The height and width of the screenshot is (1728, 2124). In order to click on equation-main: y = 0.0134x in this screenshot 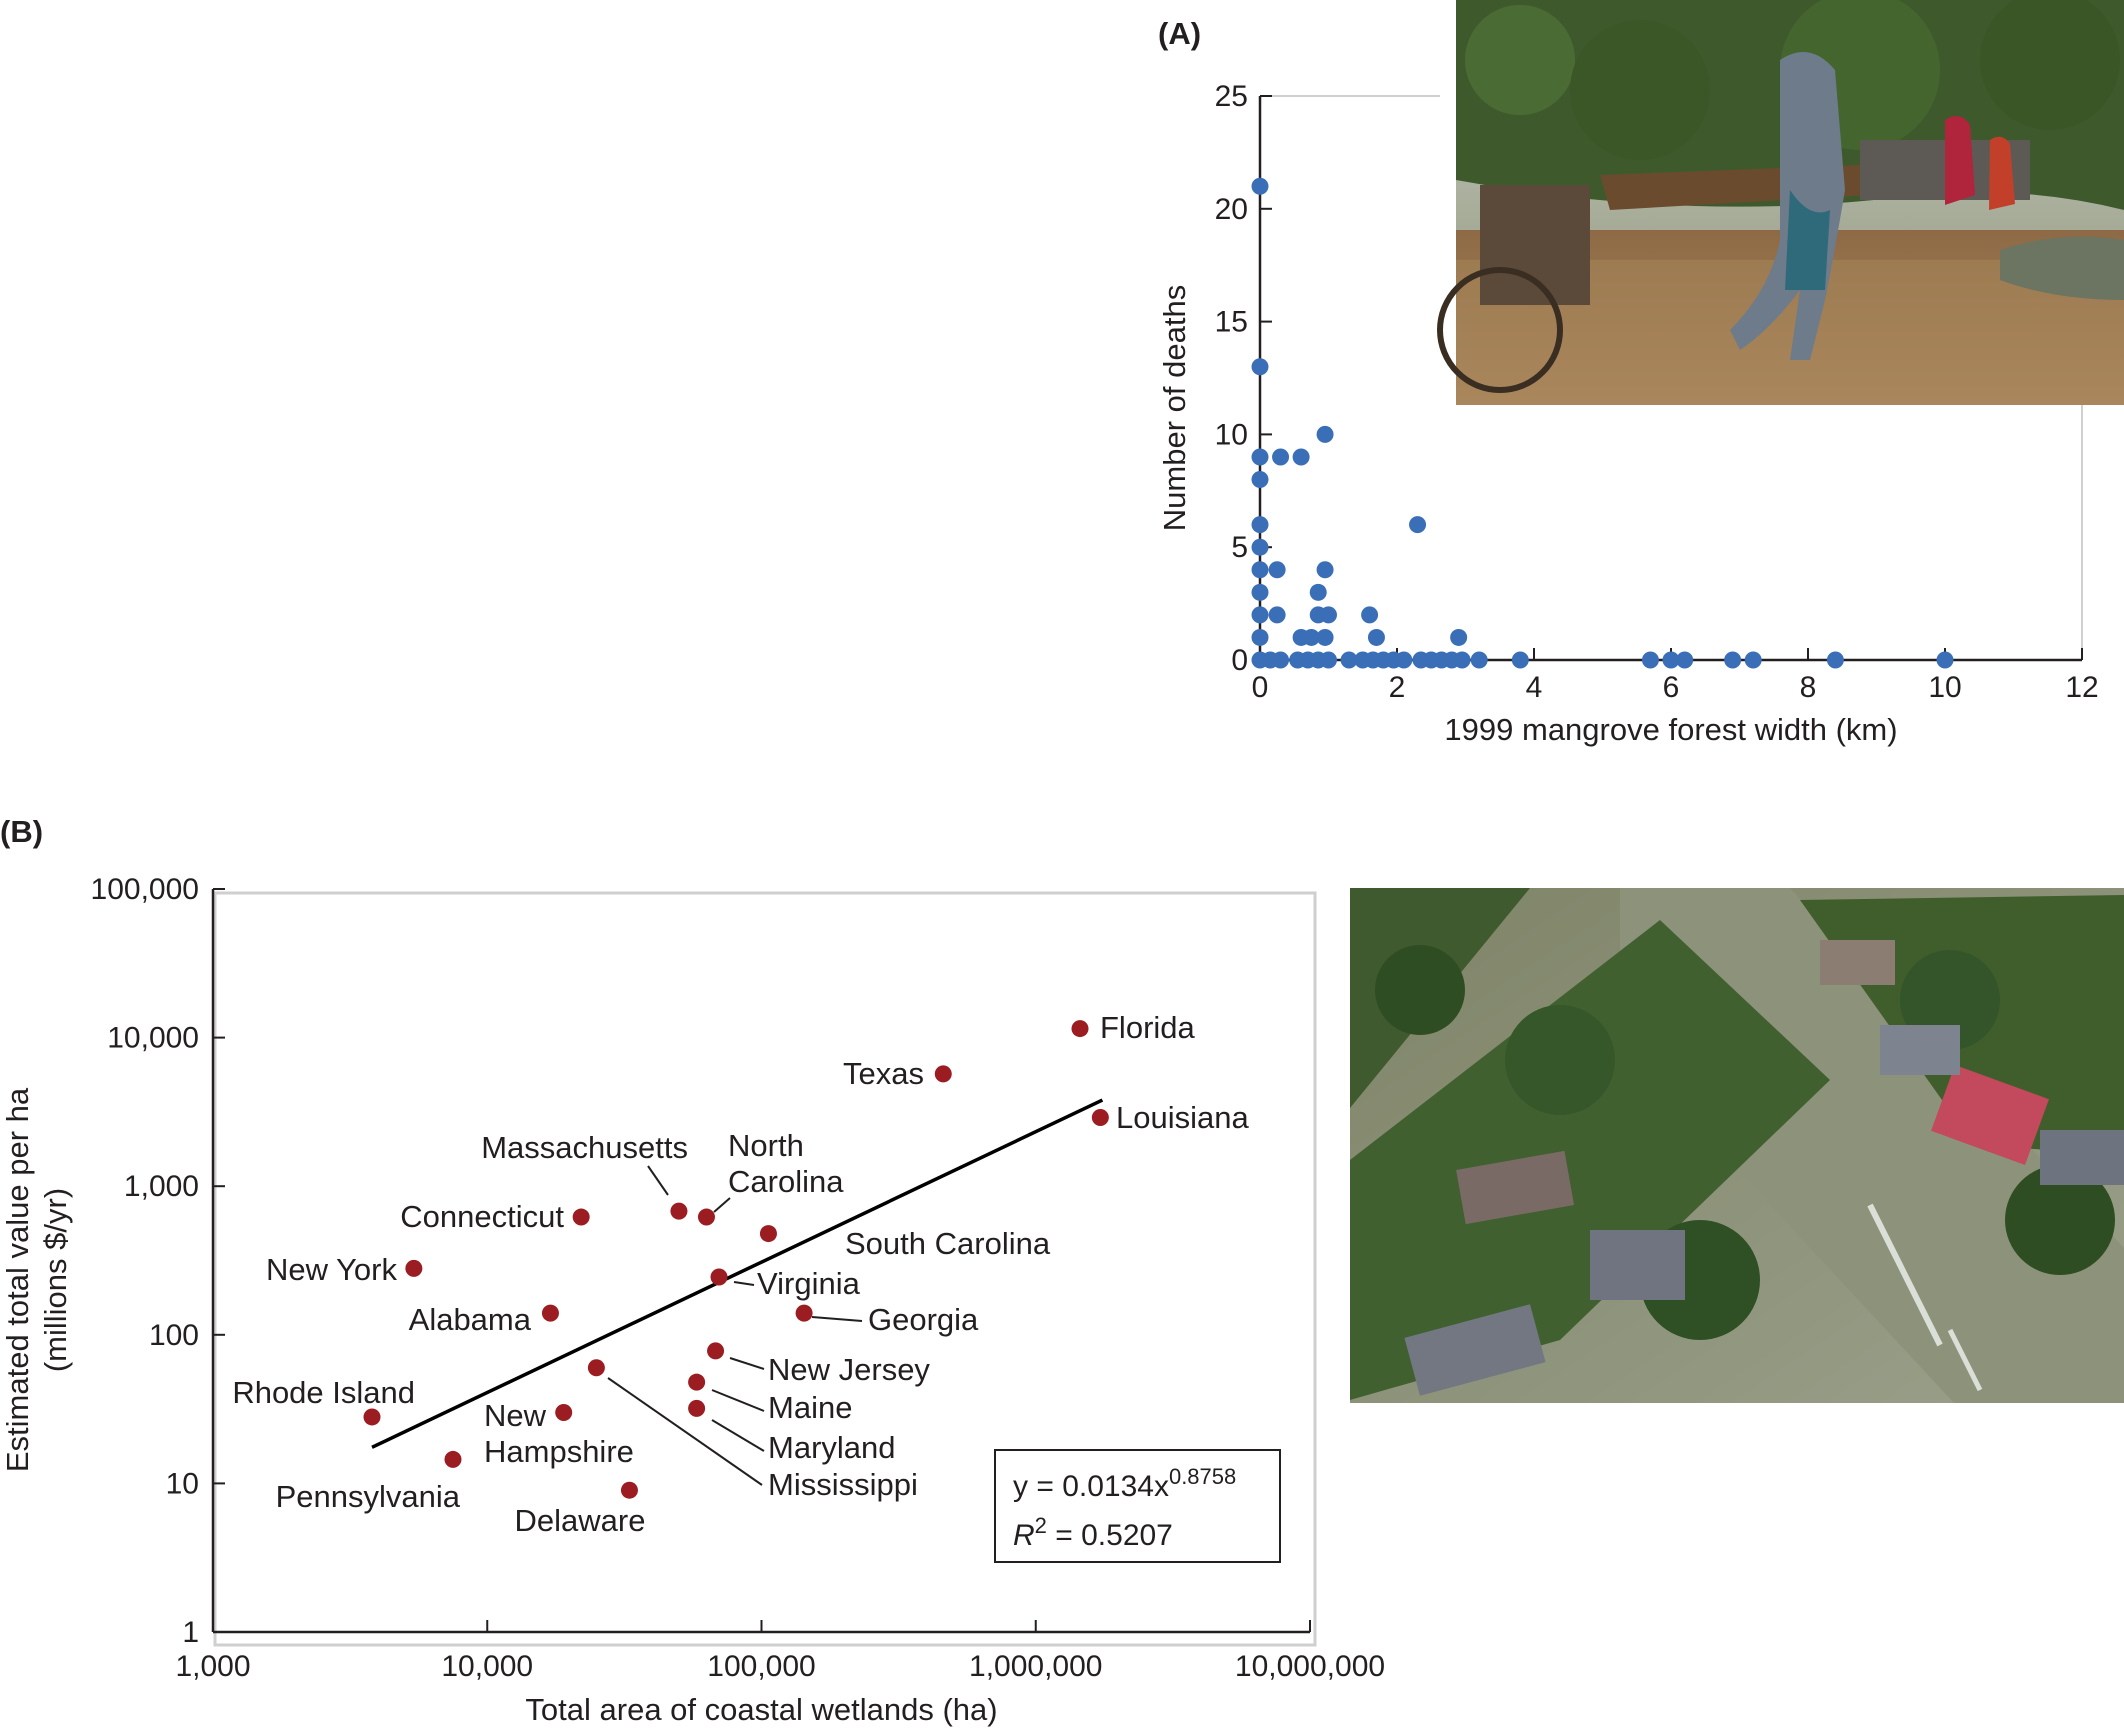, I will do `click(1091, 1486)`.